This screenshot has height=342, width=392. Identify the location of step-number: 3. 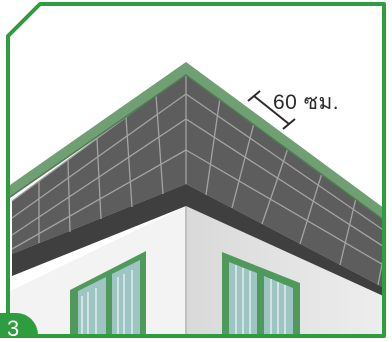
(13, 328).